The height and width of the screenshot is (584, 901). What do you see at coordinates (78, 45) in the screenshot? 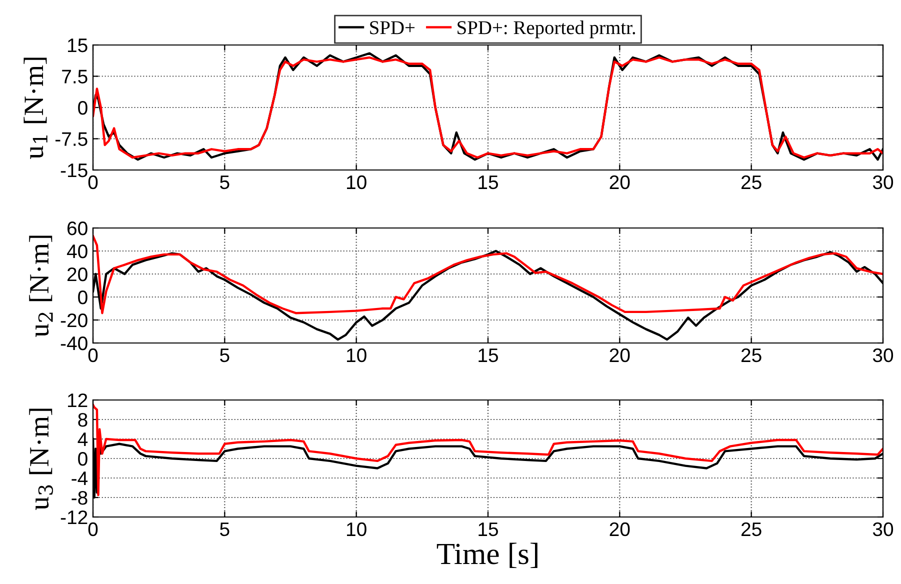
I see `y-tick-label: 15` at bounding box center [78, 45].